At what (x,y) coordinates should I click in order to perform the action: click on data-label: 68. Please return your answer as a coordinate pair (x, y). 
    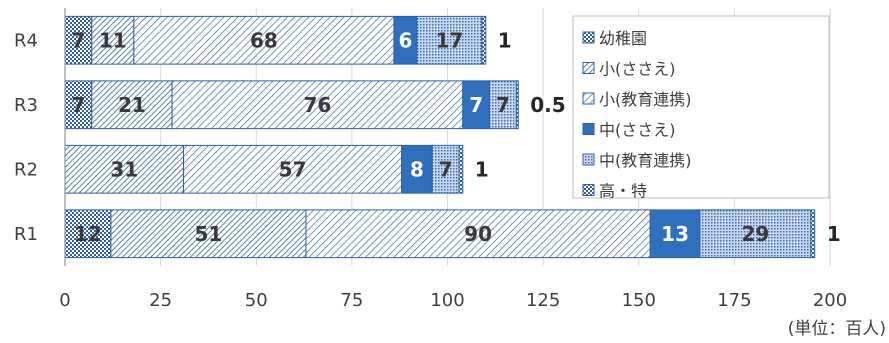
    Looking at the image, I should click on (264, 40).